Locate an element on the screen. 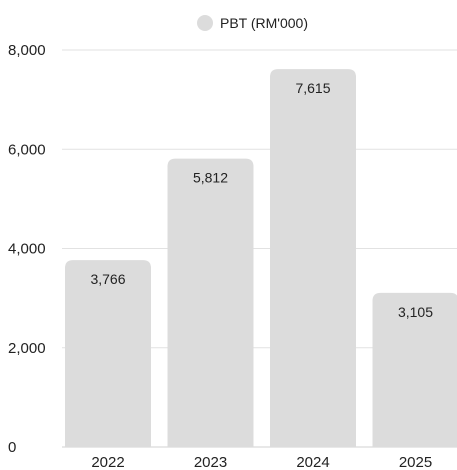 The height and width of the screenshot is (470, 457). data-label-2025: 3,105 is located at coordinates (415, 312).